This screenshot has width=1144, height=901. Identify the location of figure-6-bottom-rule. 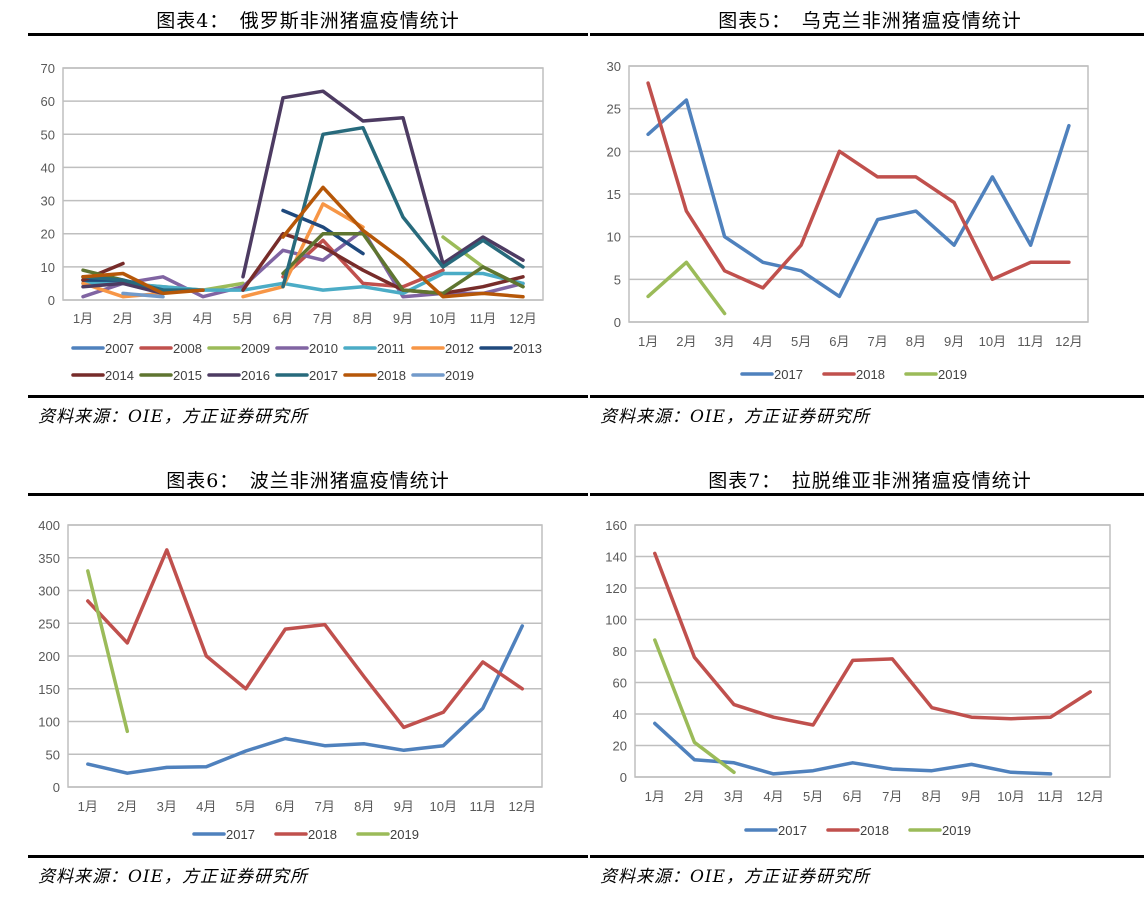
(308, 856).